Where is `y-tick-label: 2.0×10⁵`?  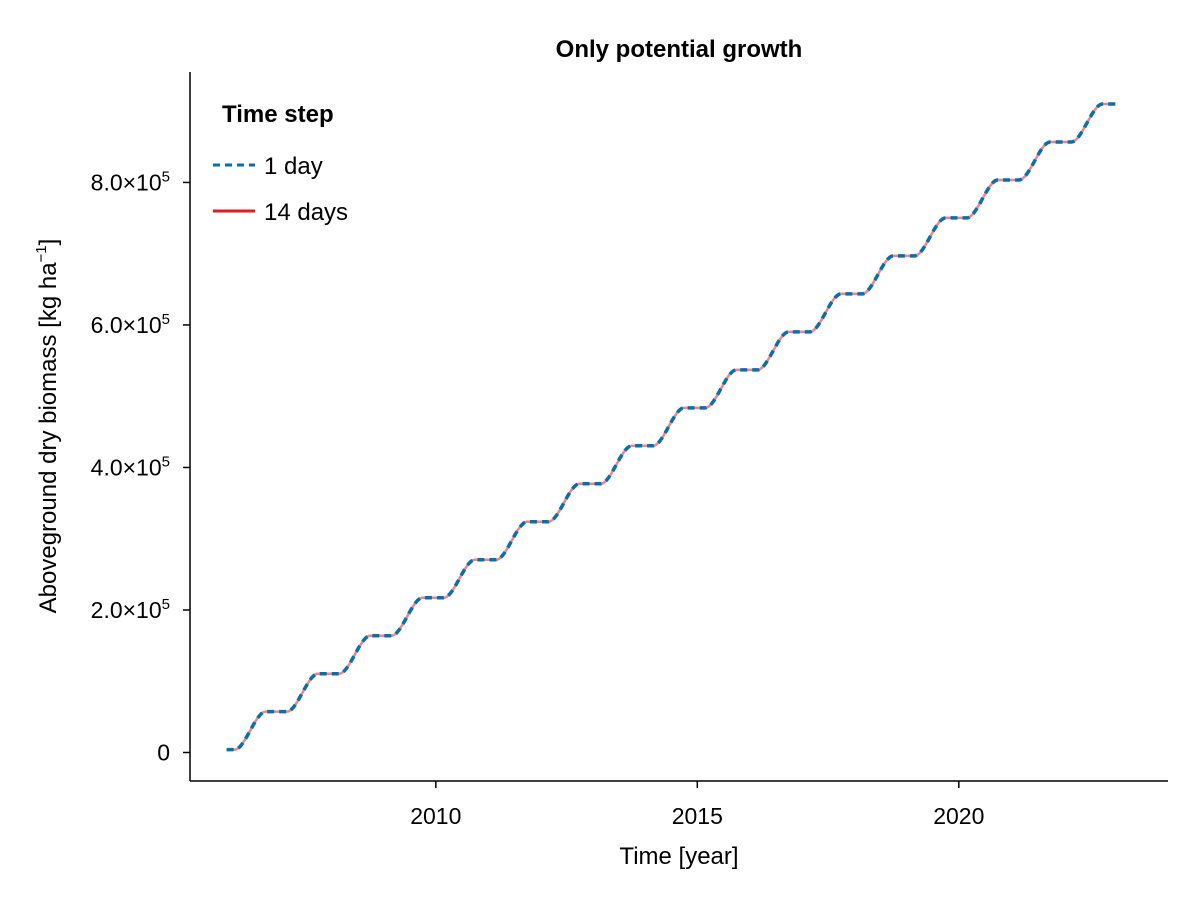 y-tick-label: 2.0×10⁵ is located at coordinates (130, 609).